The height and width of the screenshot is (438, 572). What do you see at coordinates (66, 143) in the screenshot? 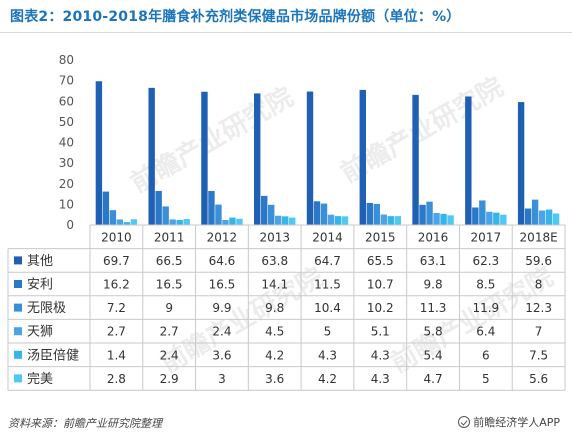
I see `y-tick-label: 40` at bounding box center [66, 143].